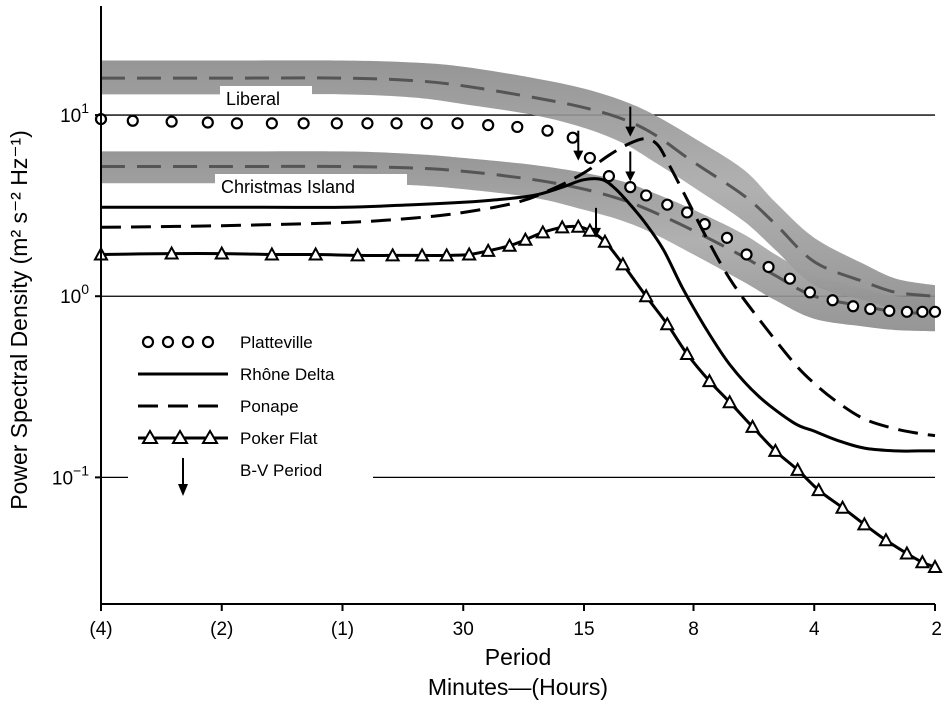 This screenshot has height=706, width=945. Describe the element at coordinates (74, 113) in the screenshot. I see `y-tick-label-0: 10¹` at that location.